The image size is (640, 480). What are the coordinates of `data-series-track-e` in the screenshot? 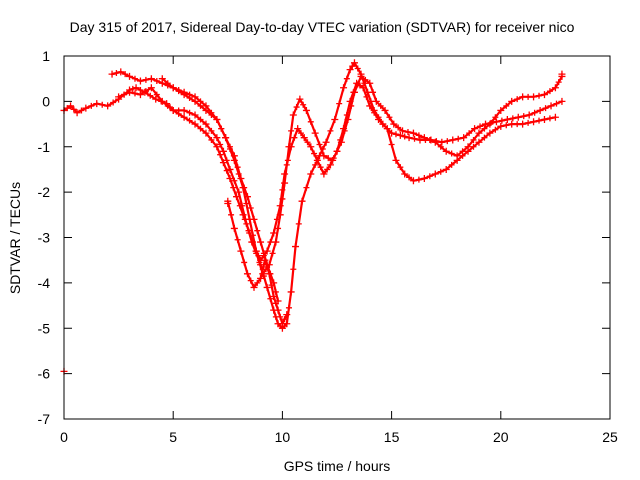 It's located at (257, 262).